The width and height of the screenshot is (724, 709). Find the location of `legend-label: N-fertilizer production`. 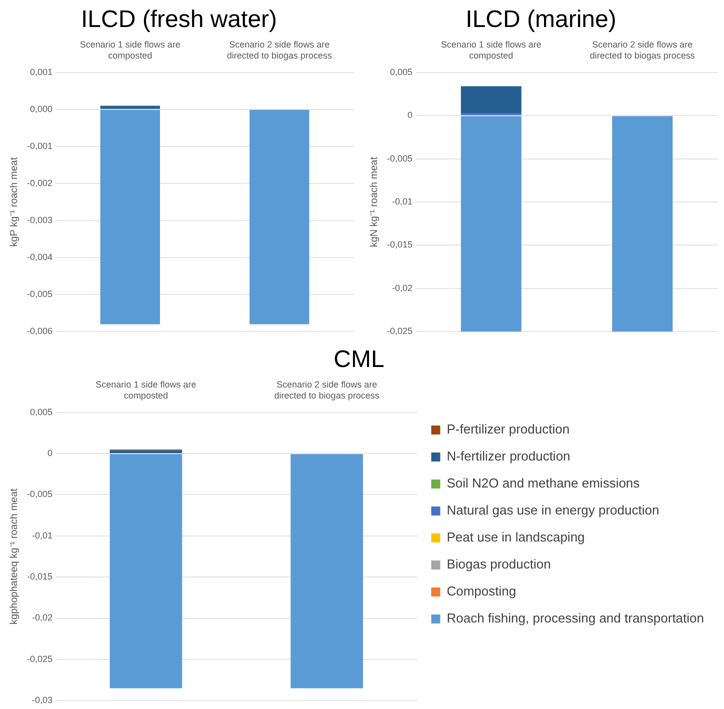

legend-label: N-fertilizer production is located at coordinates (508, 456).